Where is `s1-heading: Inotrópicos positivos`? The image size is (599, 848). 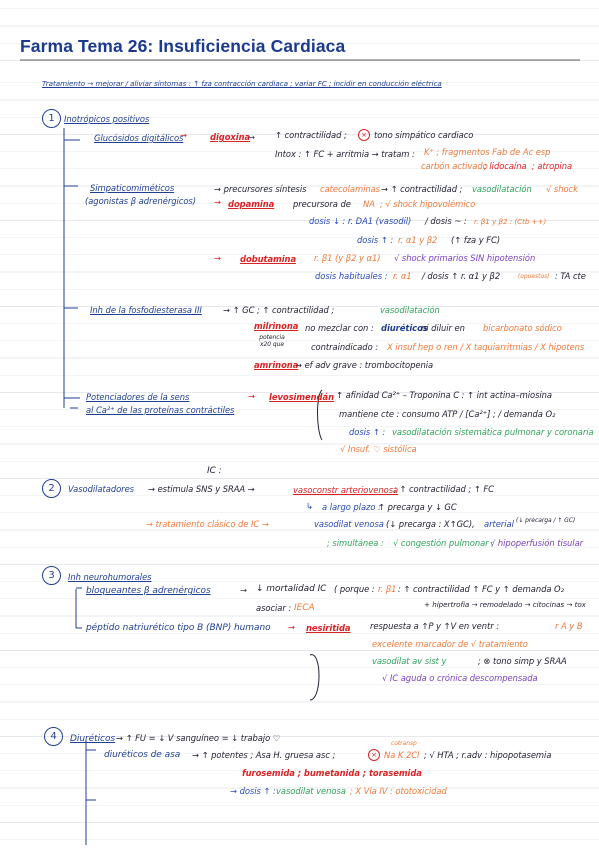 s1-heading: Inotrópicos positivos is located at coordinates (107, 119).